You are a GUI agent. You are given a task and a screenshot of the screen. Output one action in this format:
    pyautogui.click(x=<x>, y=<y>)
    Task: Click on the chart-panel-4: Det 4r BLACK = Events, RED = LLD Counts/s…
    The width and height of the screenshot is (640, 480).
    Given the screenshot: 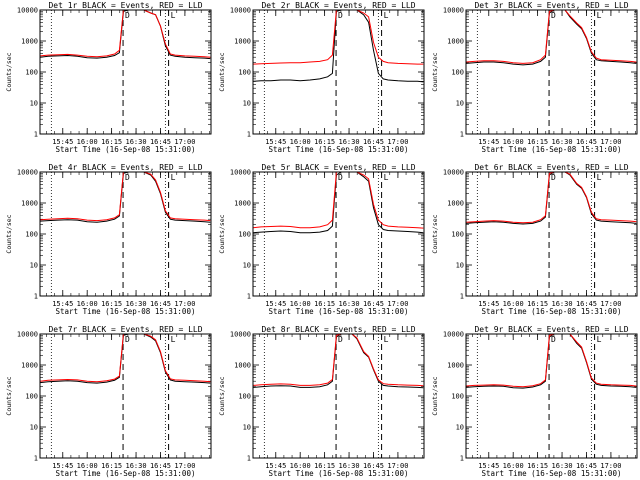 What is the action you would take?
    pyautogui.click(x=108, y=239)
    